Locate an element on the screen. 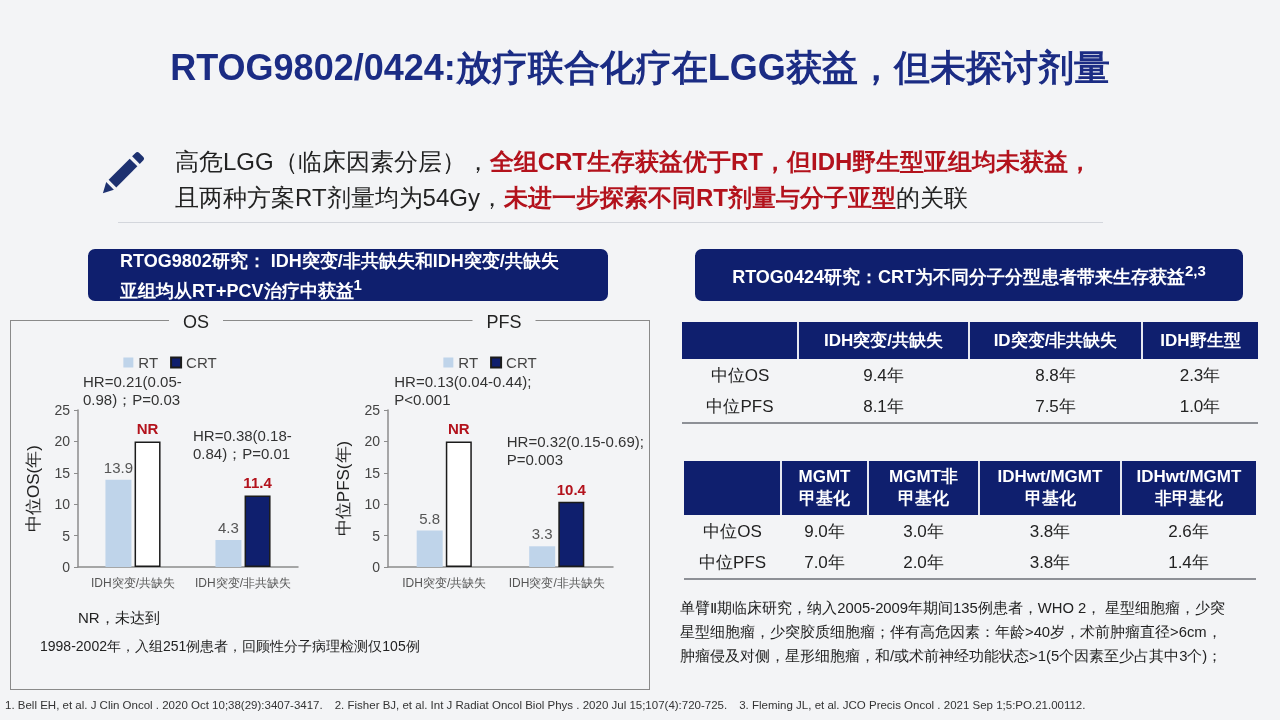 The image size is (1280, 720). y-axis-title: 中位OS(年) is located at coordinates (33, 488).